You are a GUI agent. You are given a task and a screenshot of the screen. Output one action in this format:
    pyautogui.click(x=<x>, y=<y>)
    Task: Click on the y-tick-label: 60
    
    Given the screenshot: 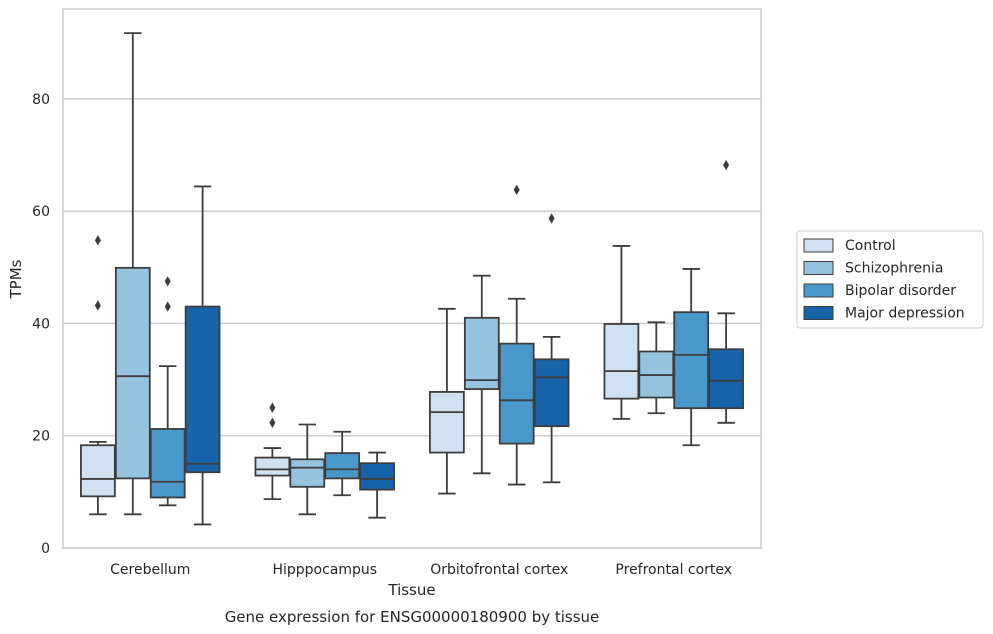 What is the action you would take?
    pyautogui.click(x=41, y=212)
    